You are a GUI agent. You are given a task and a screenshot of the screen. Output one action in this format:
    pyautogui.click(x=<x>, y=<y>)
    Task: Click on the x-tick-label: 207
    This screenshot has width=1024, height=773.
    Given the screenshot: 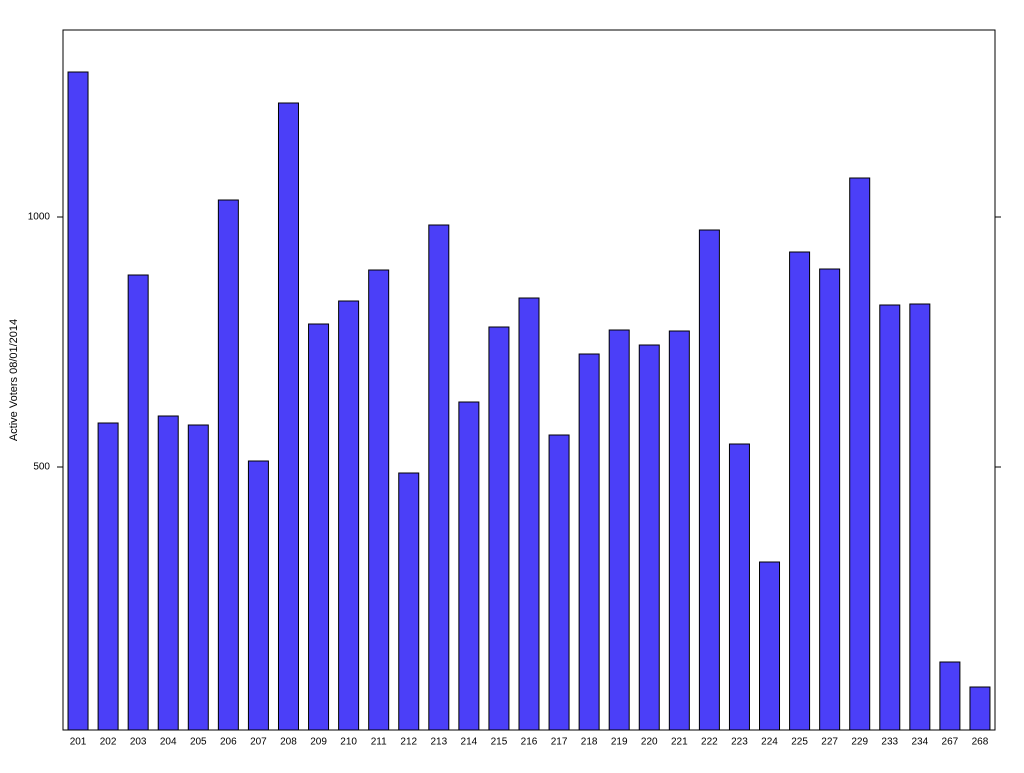 What is the action you would take?
    pyautogui.click(x=258, y=742)
    